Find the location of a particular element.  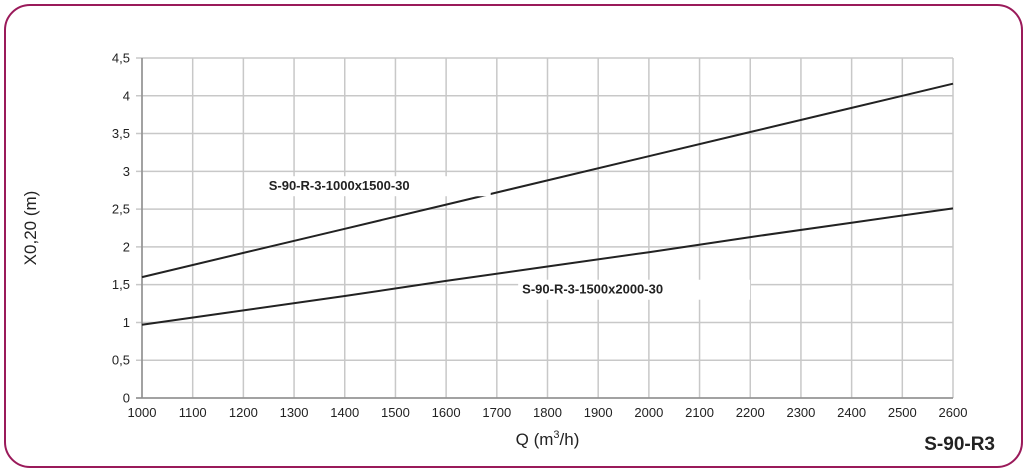

x-tick-label: 2600 is located at coordinates (953, 412).